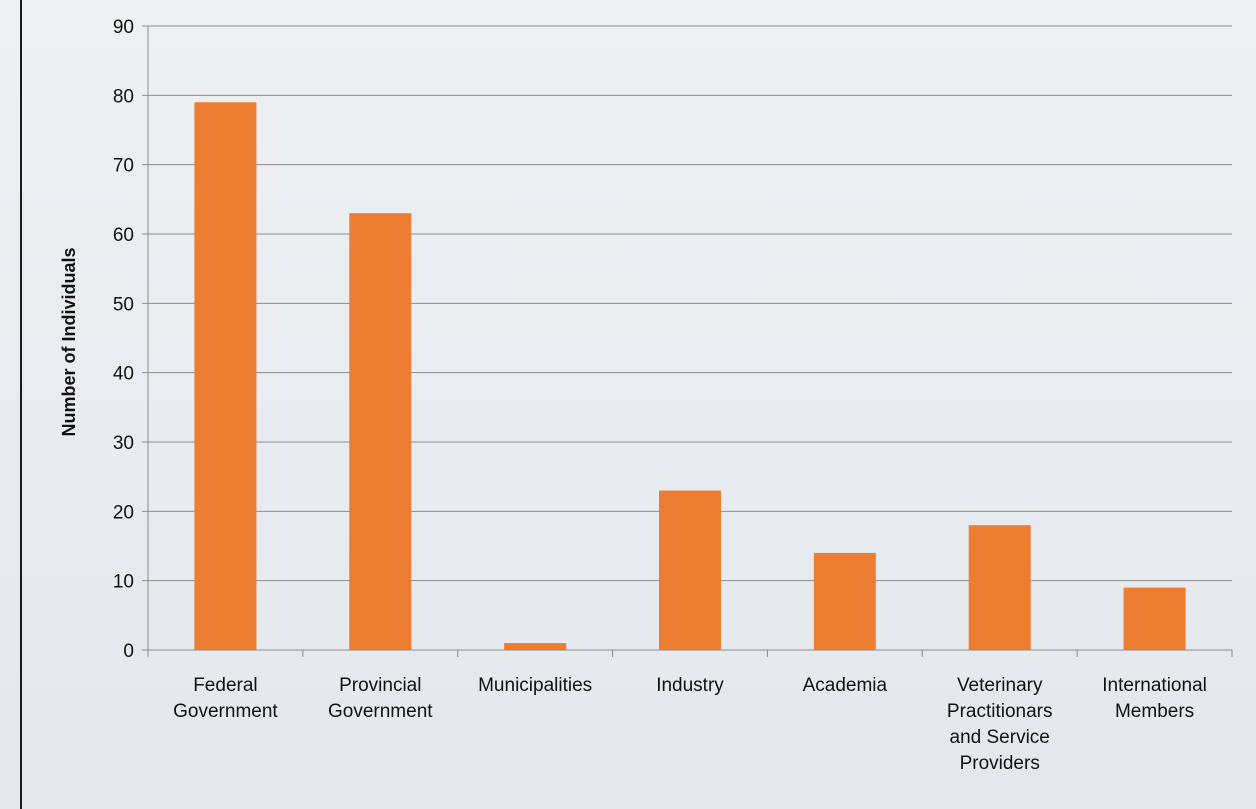  I want to click on y-tick-label: 10, so click(123, 582).